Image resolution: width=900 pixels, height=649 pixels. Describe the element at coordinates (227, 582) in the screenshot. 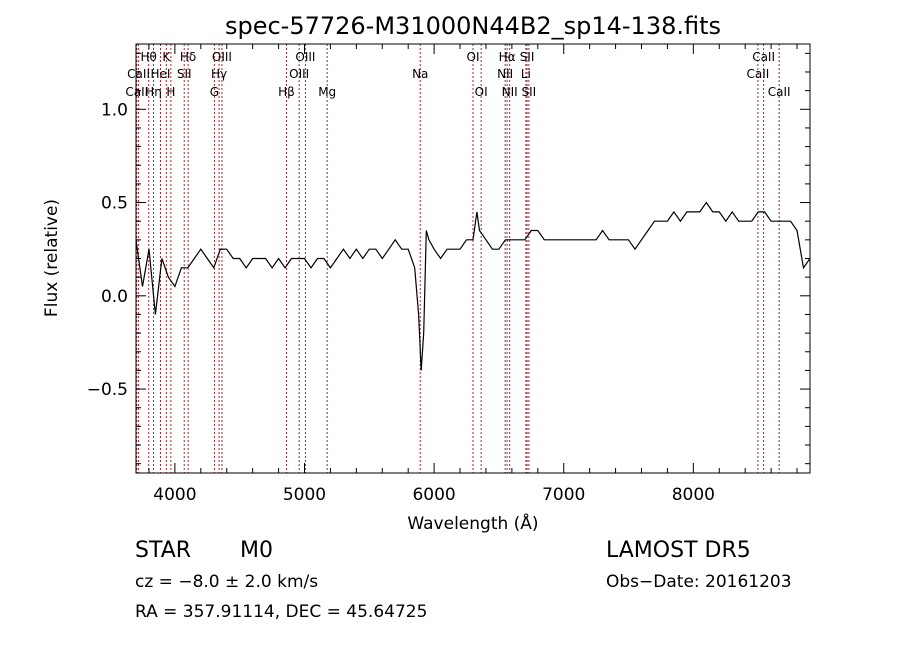

I see `redshift-velocity: cz = −8.0 ± 2.0 km/s` at that location.